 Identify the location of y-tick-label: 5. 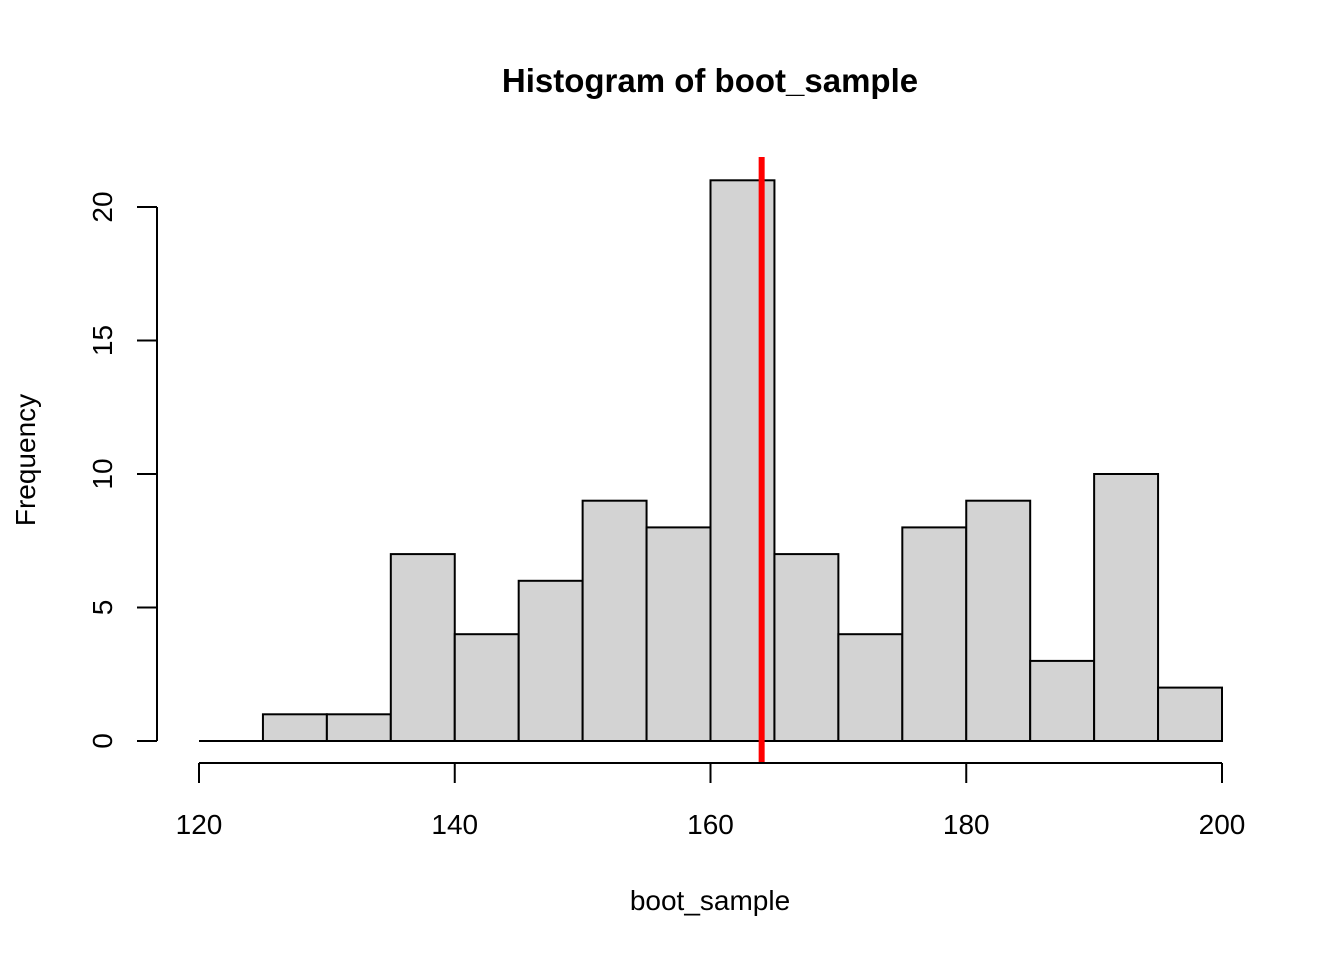
(102, 608).